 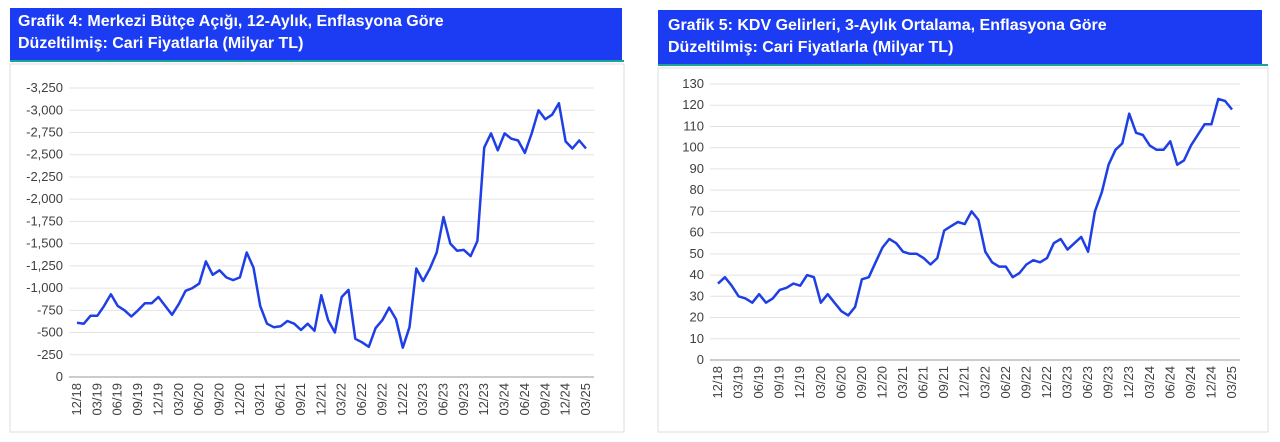 What do you see at coordinates (693, 83) in the screenshot?
I see `y-tick-label: 130` at bounding box center [693, 83].